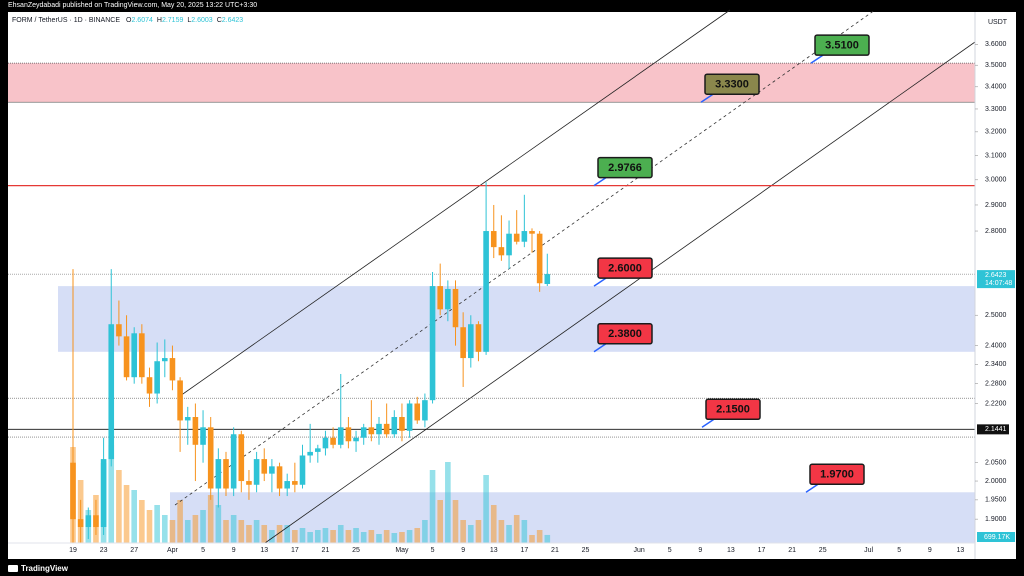  I want to click on ohlc-name: O, so click(129, 20).